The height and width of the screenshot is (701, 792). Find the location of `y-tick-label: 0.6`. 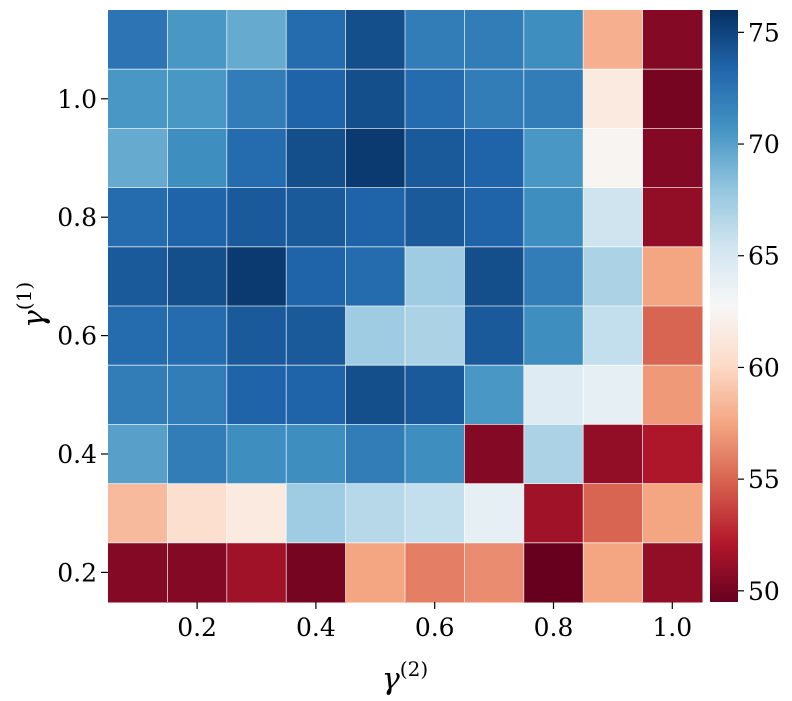

y-tick-label: 0.6 is located at coordinates (77, 336).